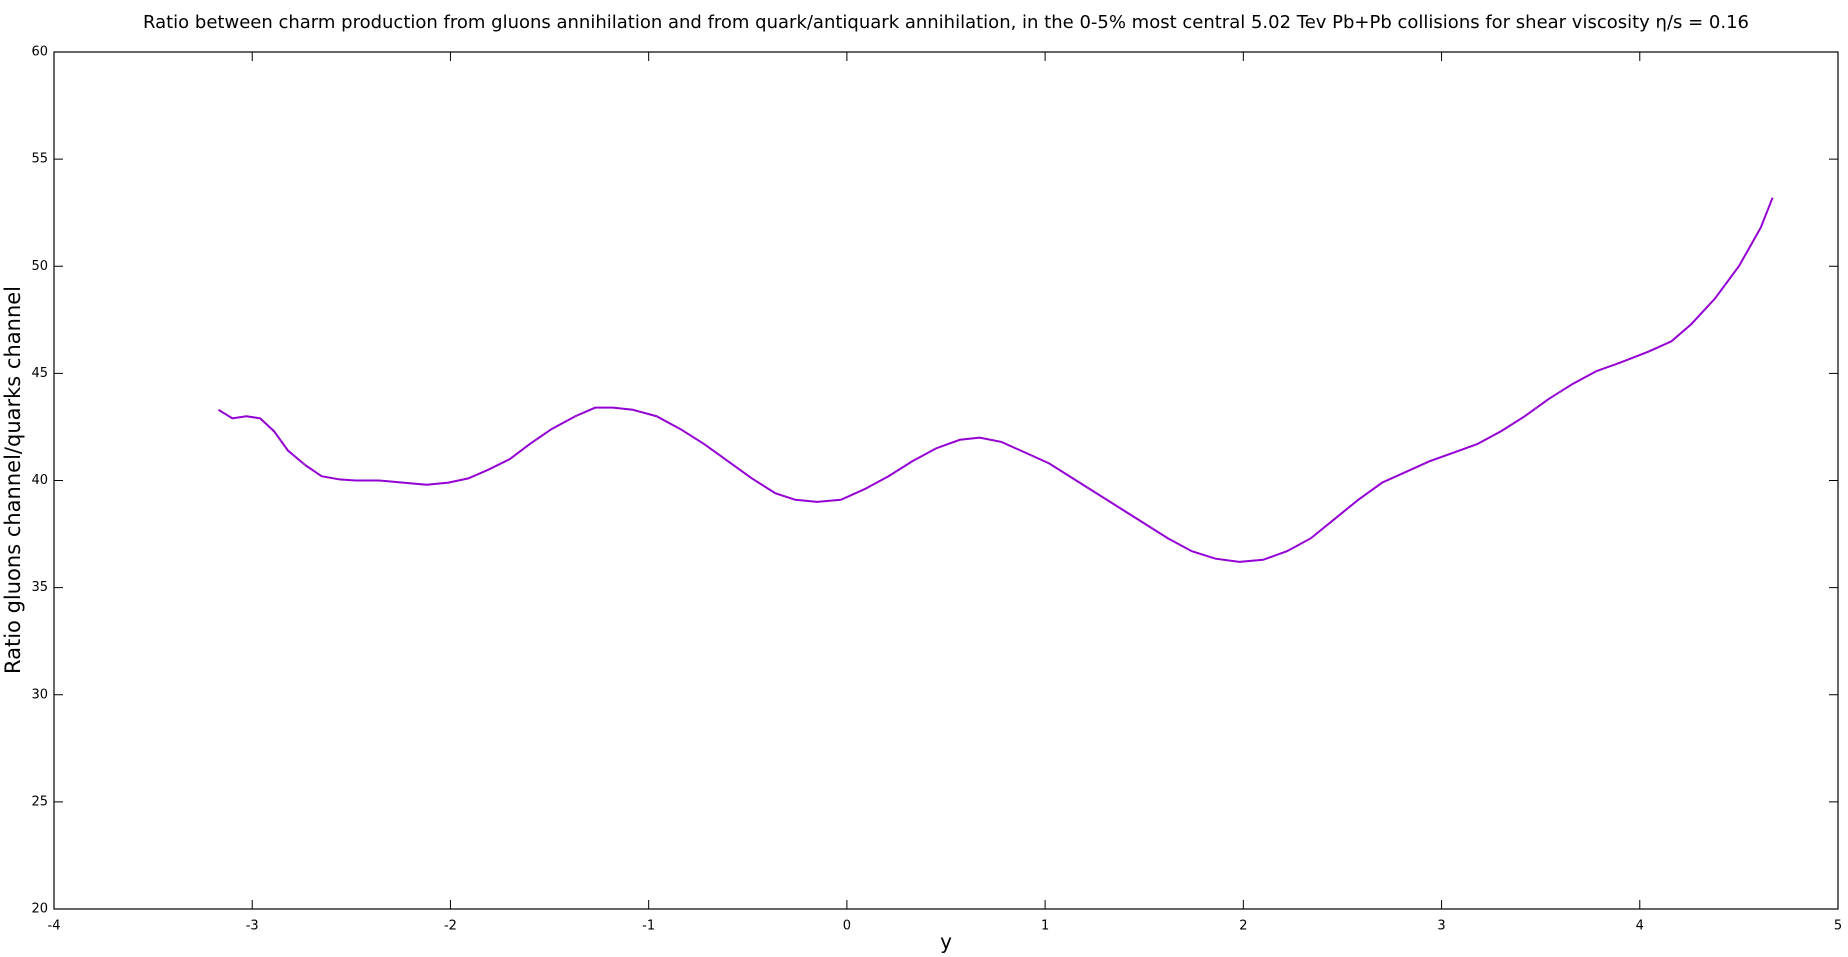  I want to click on x-tick-label: -1, so click(648, 926).